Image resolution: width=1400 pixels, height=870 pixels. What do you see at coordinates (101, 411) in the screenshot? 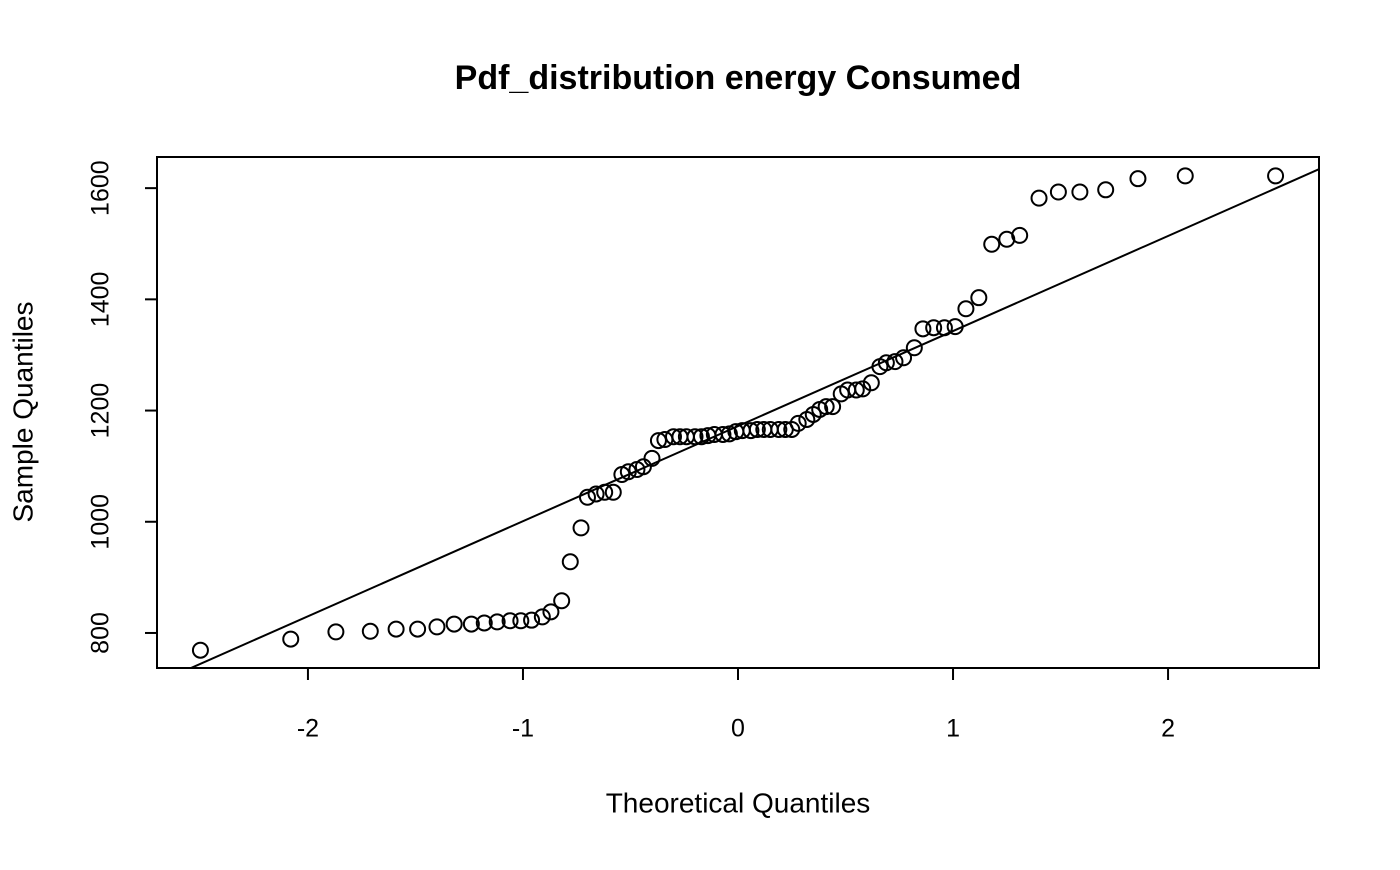
I see `y-tick-label: 1200` at bounding box center [101, 411].